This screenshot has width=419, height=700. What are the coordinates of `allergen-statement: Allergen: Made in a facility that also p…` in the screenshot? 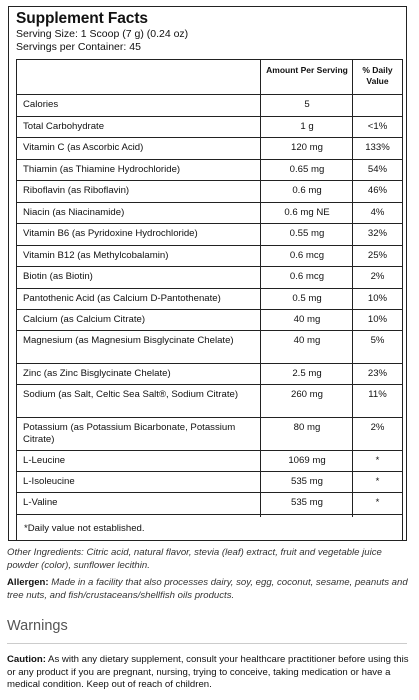 It's located at (208, 589).